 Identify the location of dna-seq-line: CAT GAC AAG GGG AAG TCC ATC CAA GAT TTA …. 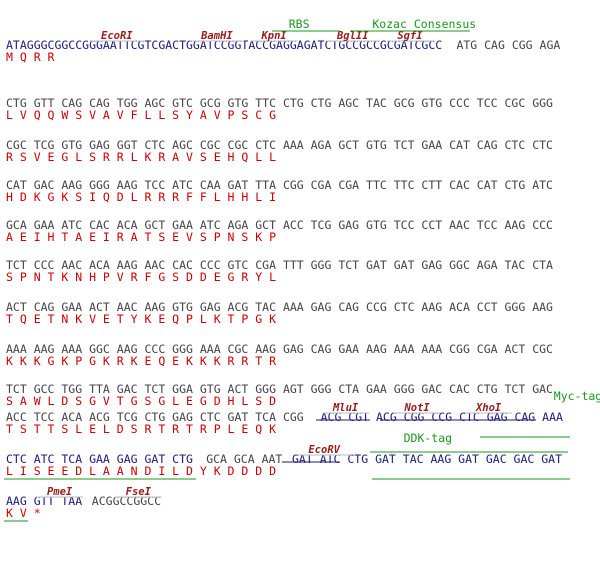
(279, 185).